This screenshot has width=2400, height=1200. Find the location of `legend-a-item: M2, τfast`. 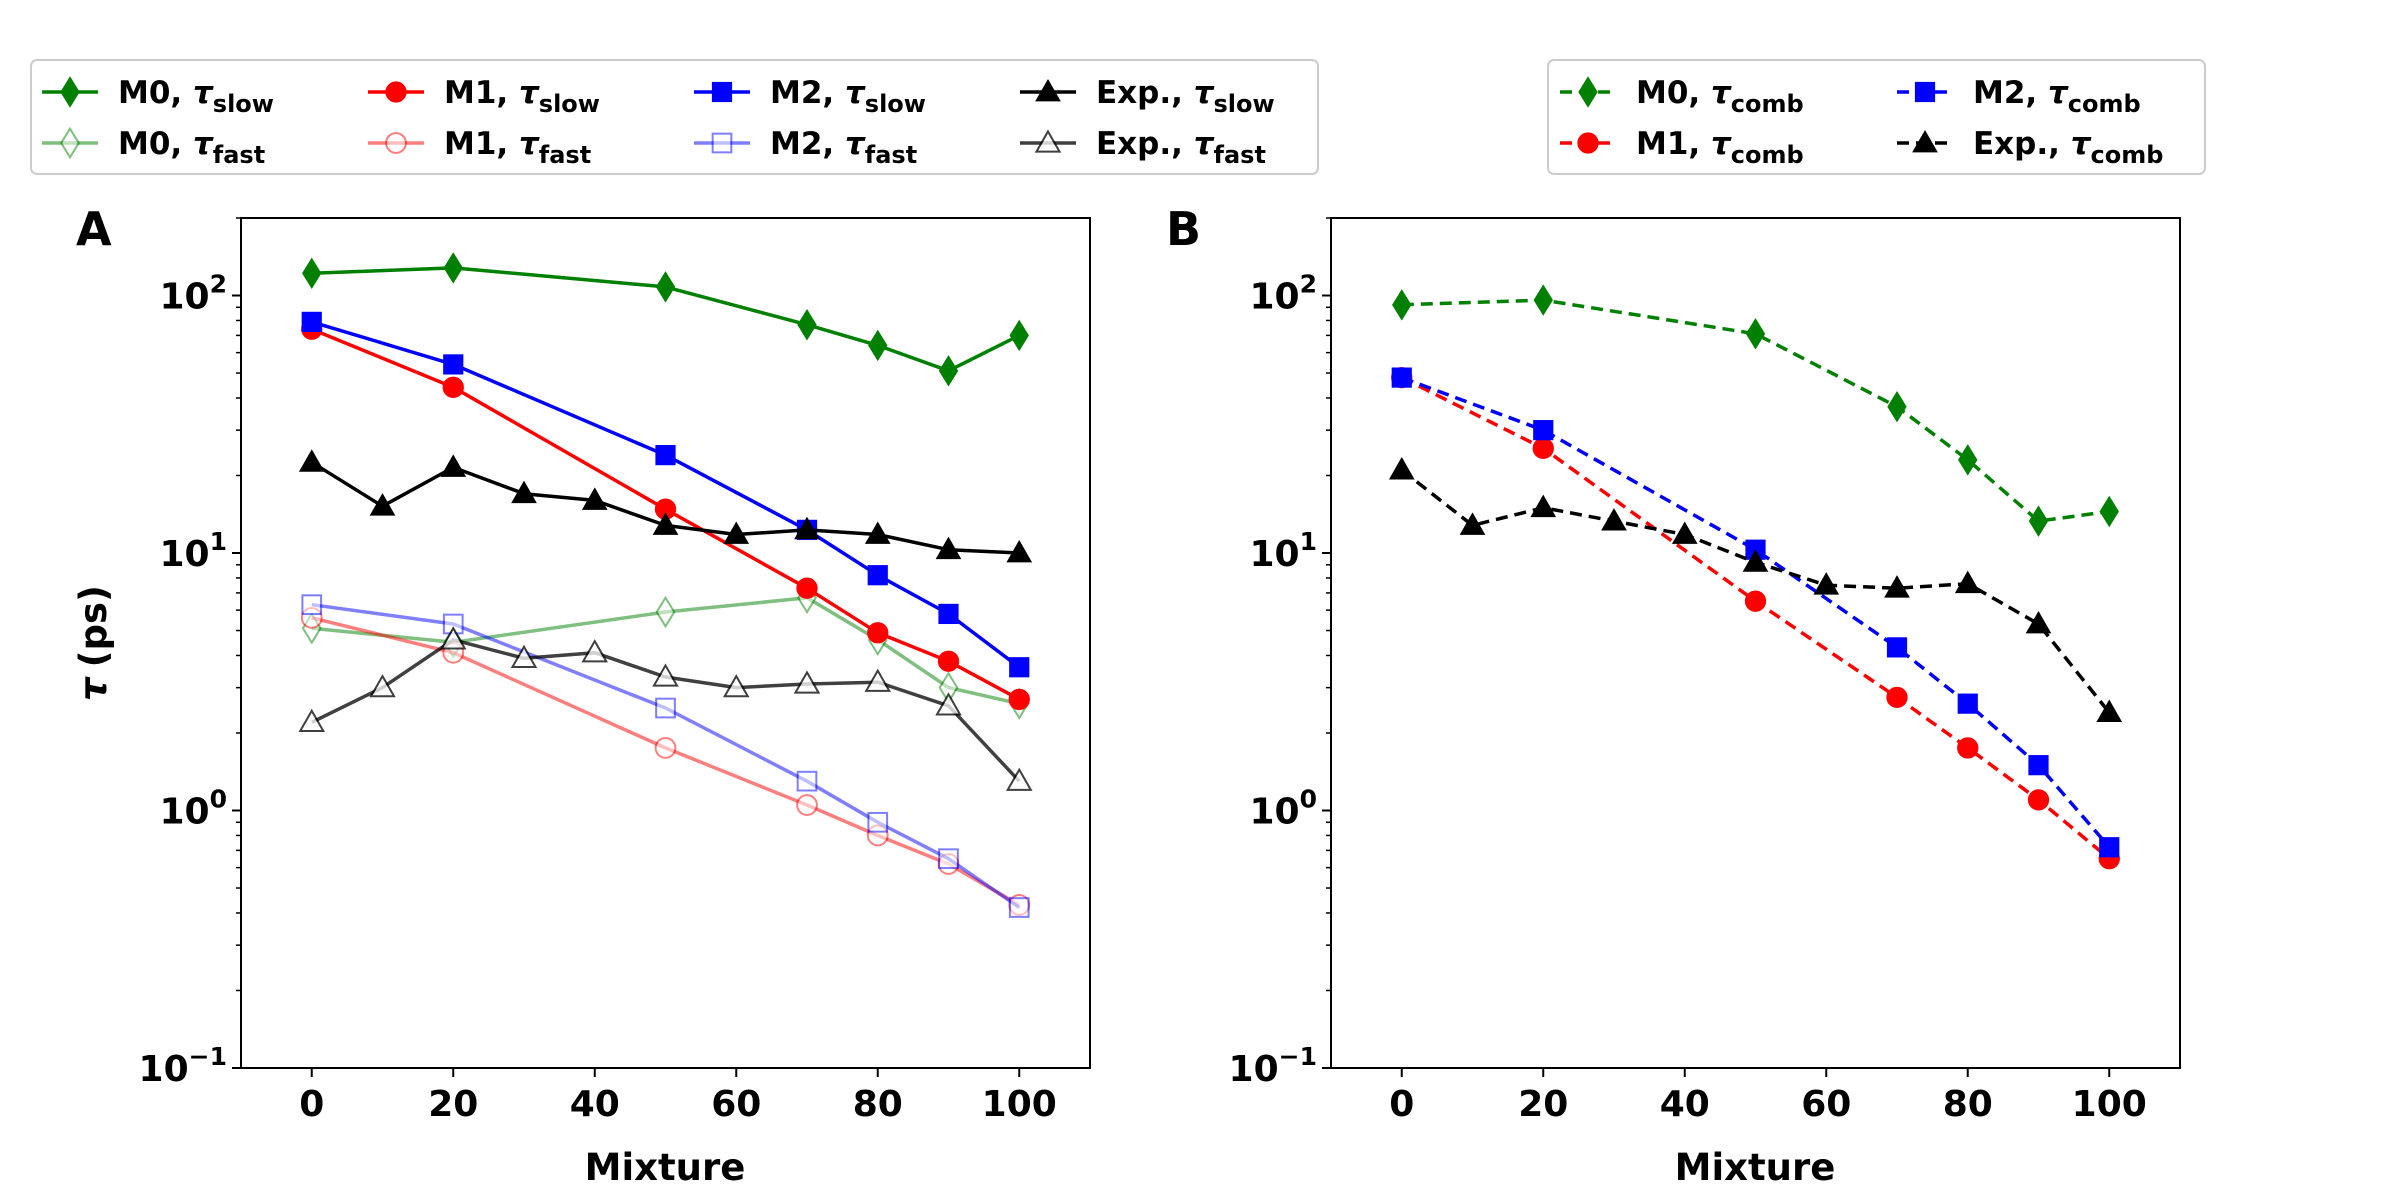

legend-a-item: M2, τfast is located at coordinates (805, 147).